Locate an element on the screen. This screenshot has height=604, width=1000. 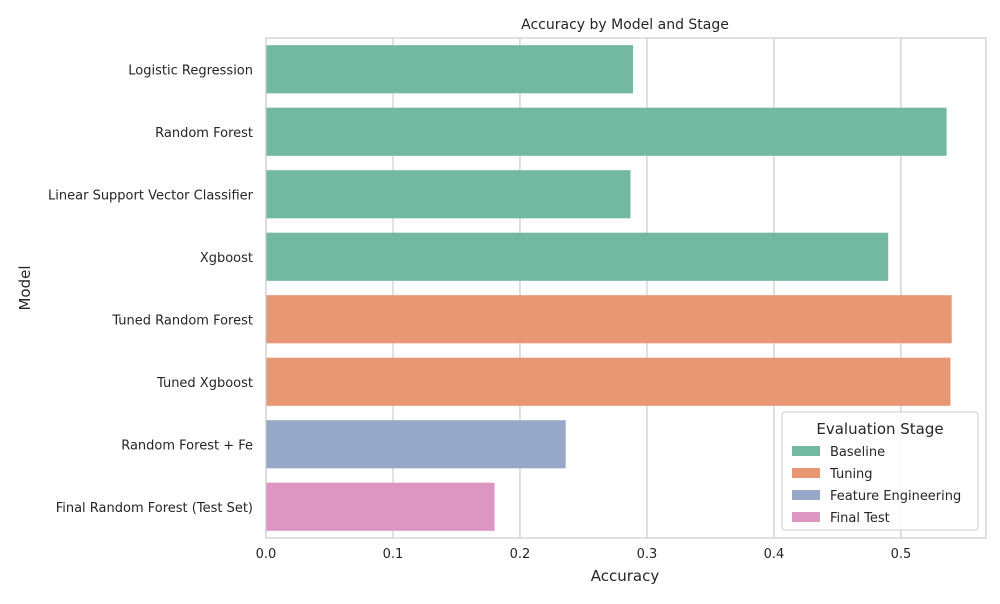
legend-label: Feature Engineering is located at coordinates (895, 496).